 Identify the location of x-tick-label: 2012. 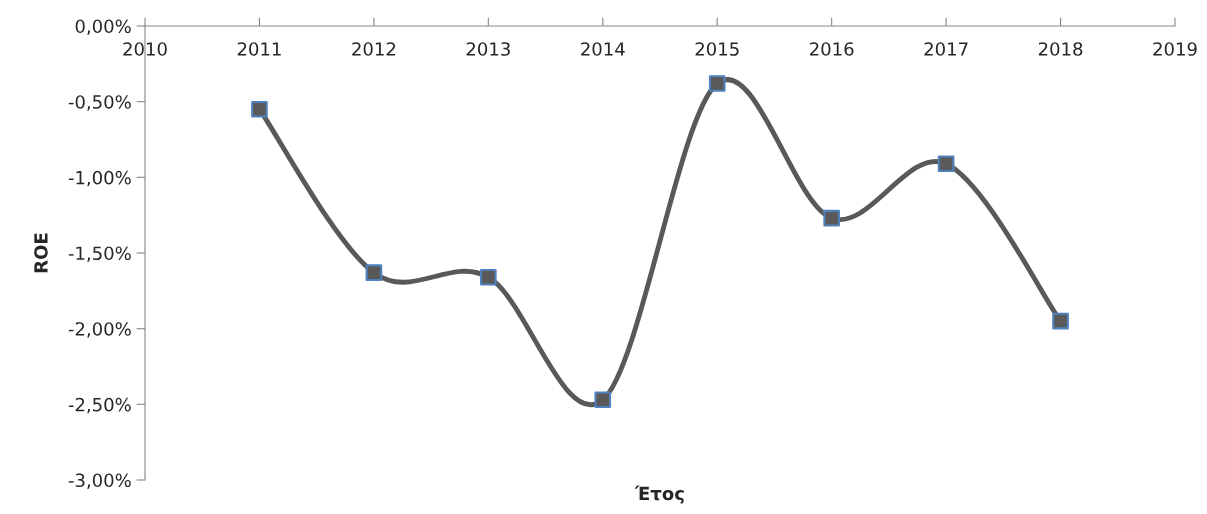
(374, 49).